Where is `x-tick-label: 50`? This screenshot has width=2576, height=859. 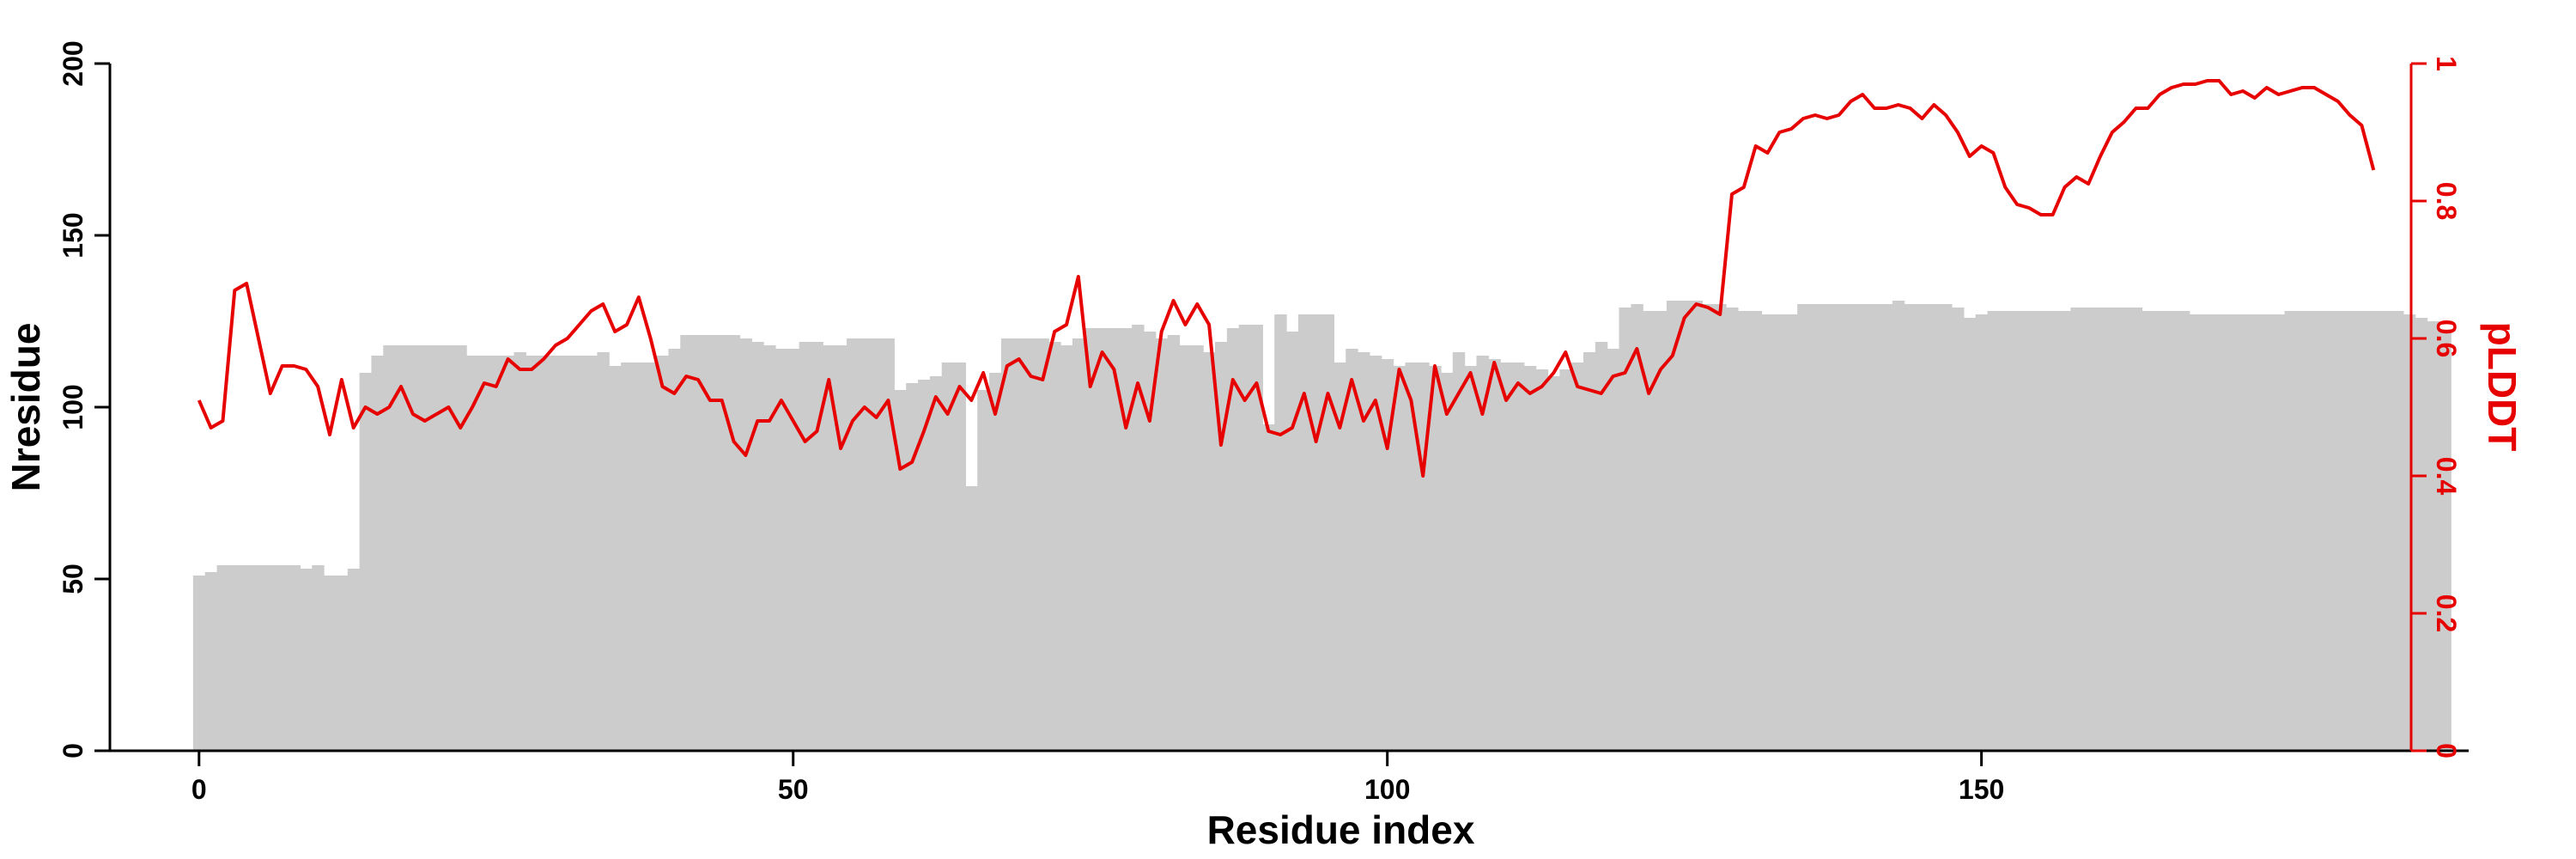
x-tick-label: 50 is located at coordinates (793, 789).